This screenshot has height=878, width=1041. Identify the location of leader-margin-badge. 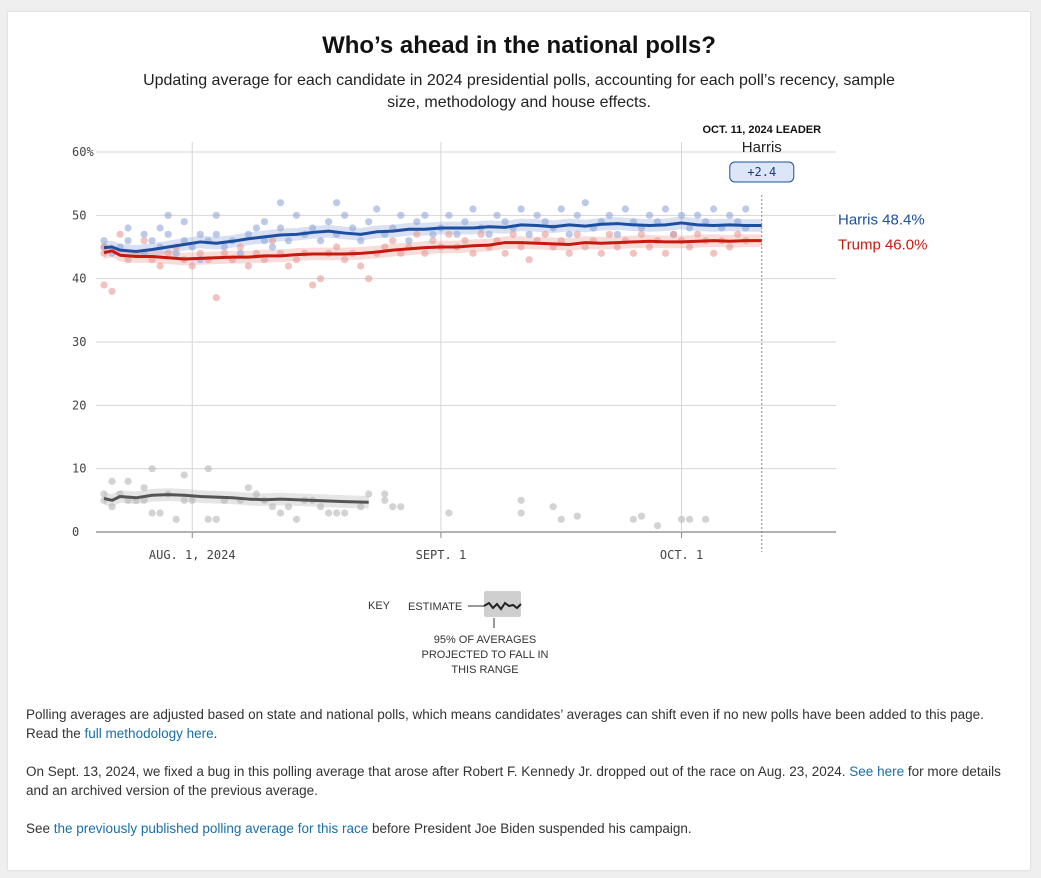
(762, 172).